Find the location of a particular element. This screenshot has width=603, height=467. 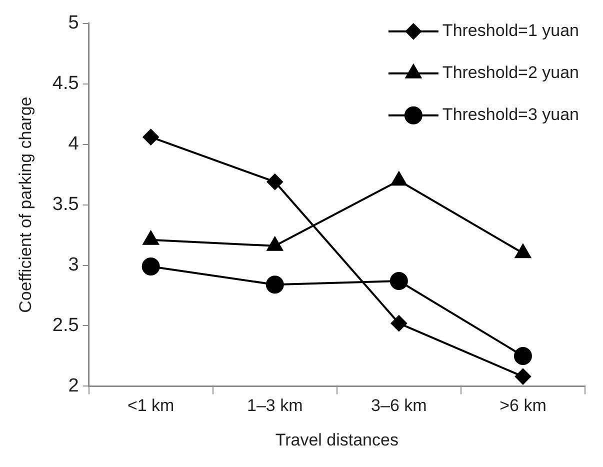

x-tick-label: 3–6 km is located at coordinates (399, 406).